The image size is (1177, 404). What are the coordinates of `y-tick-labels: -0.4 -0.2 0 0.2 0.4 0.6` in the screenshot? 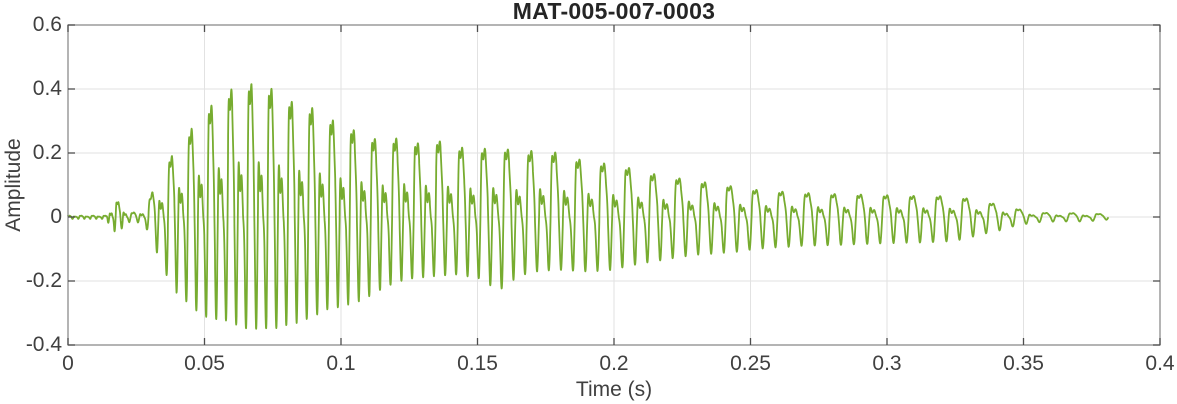 It's located at (31, 202).